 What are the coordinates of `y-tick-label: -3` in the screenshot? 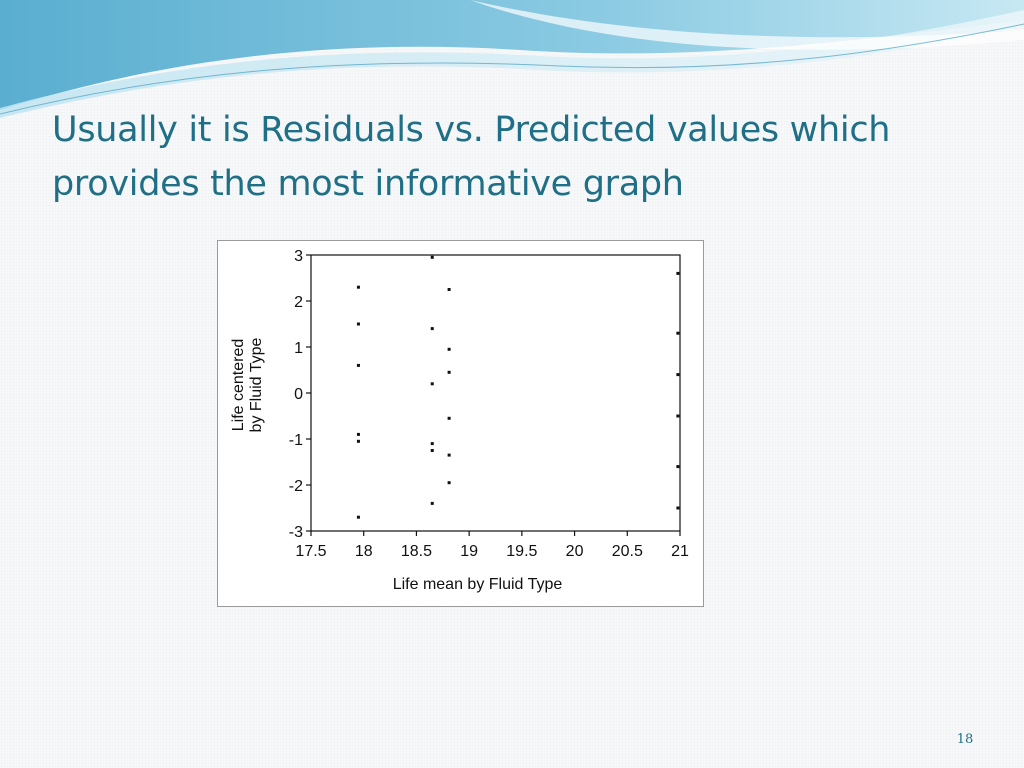 It's located at (296, 532).